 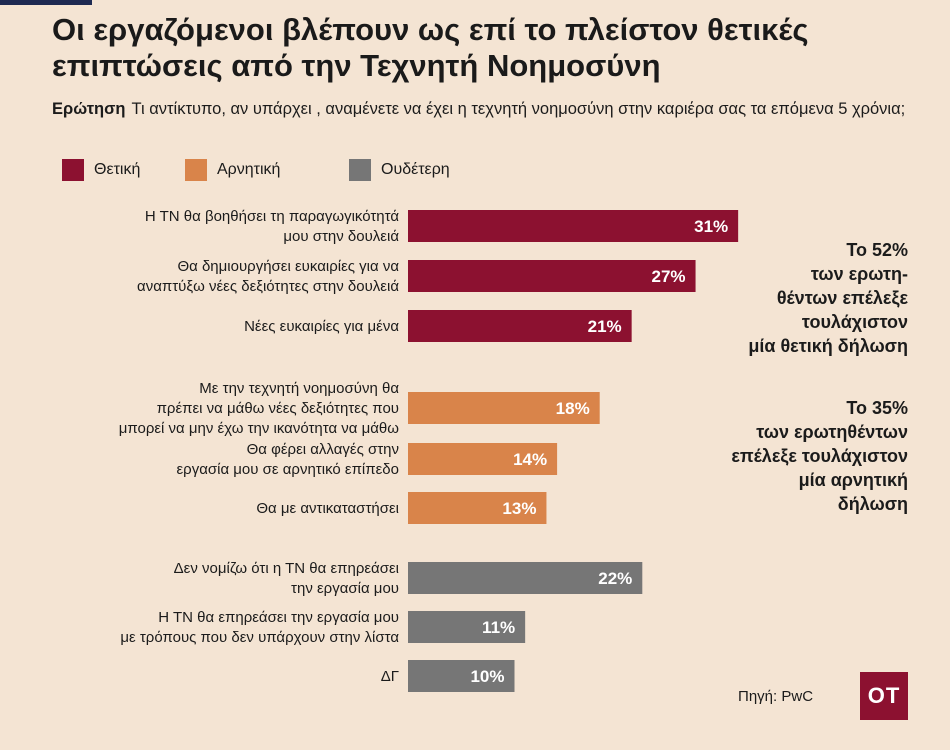 I want to click on category-label: μπορεί να μην έχω την ικανότητα να μάθω, so click(x=259, y=428).